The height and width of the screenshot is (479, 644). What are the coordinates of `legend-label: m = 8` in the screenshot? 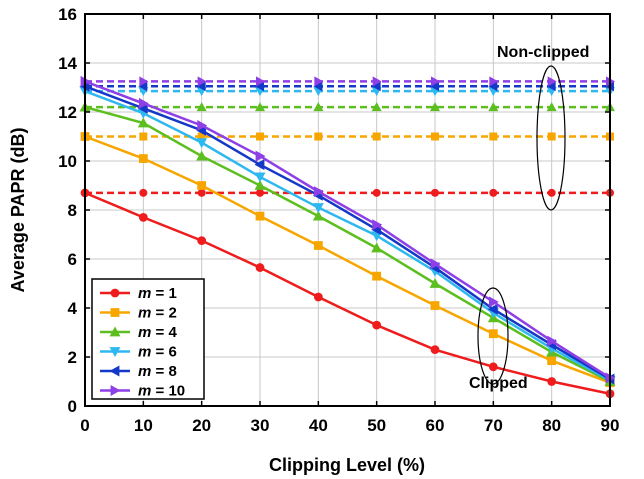 It's located at (157, 371).